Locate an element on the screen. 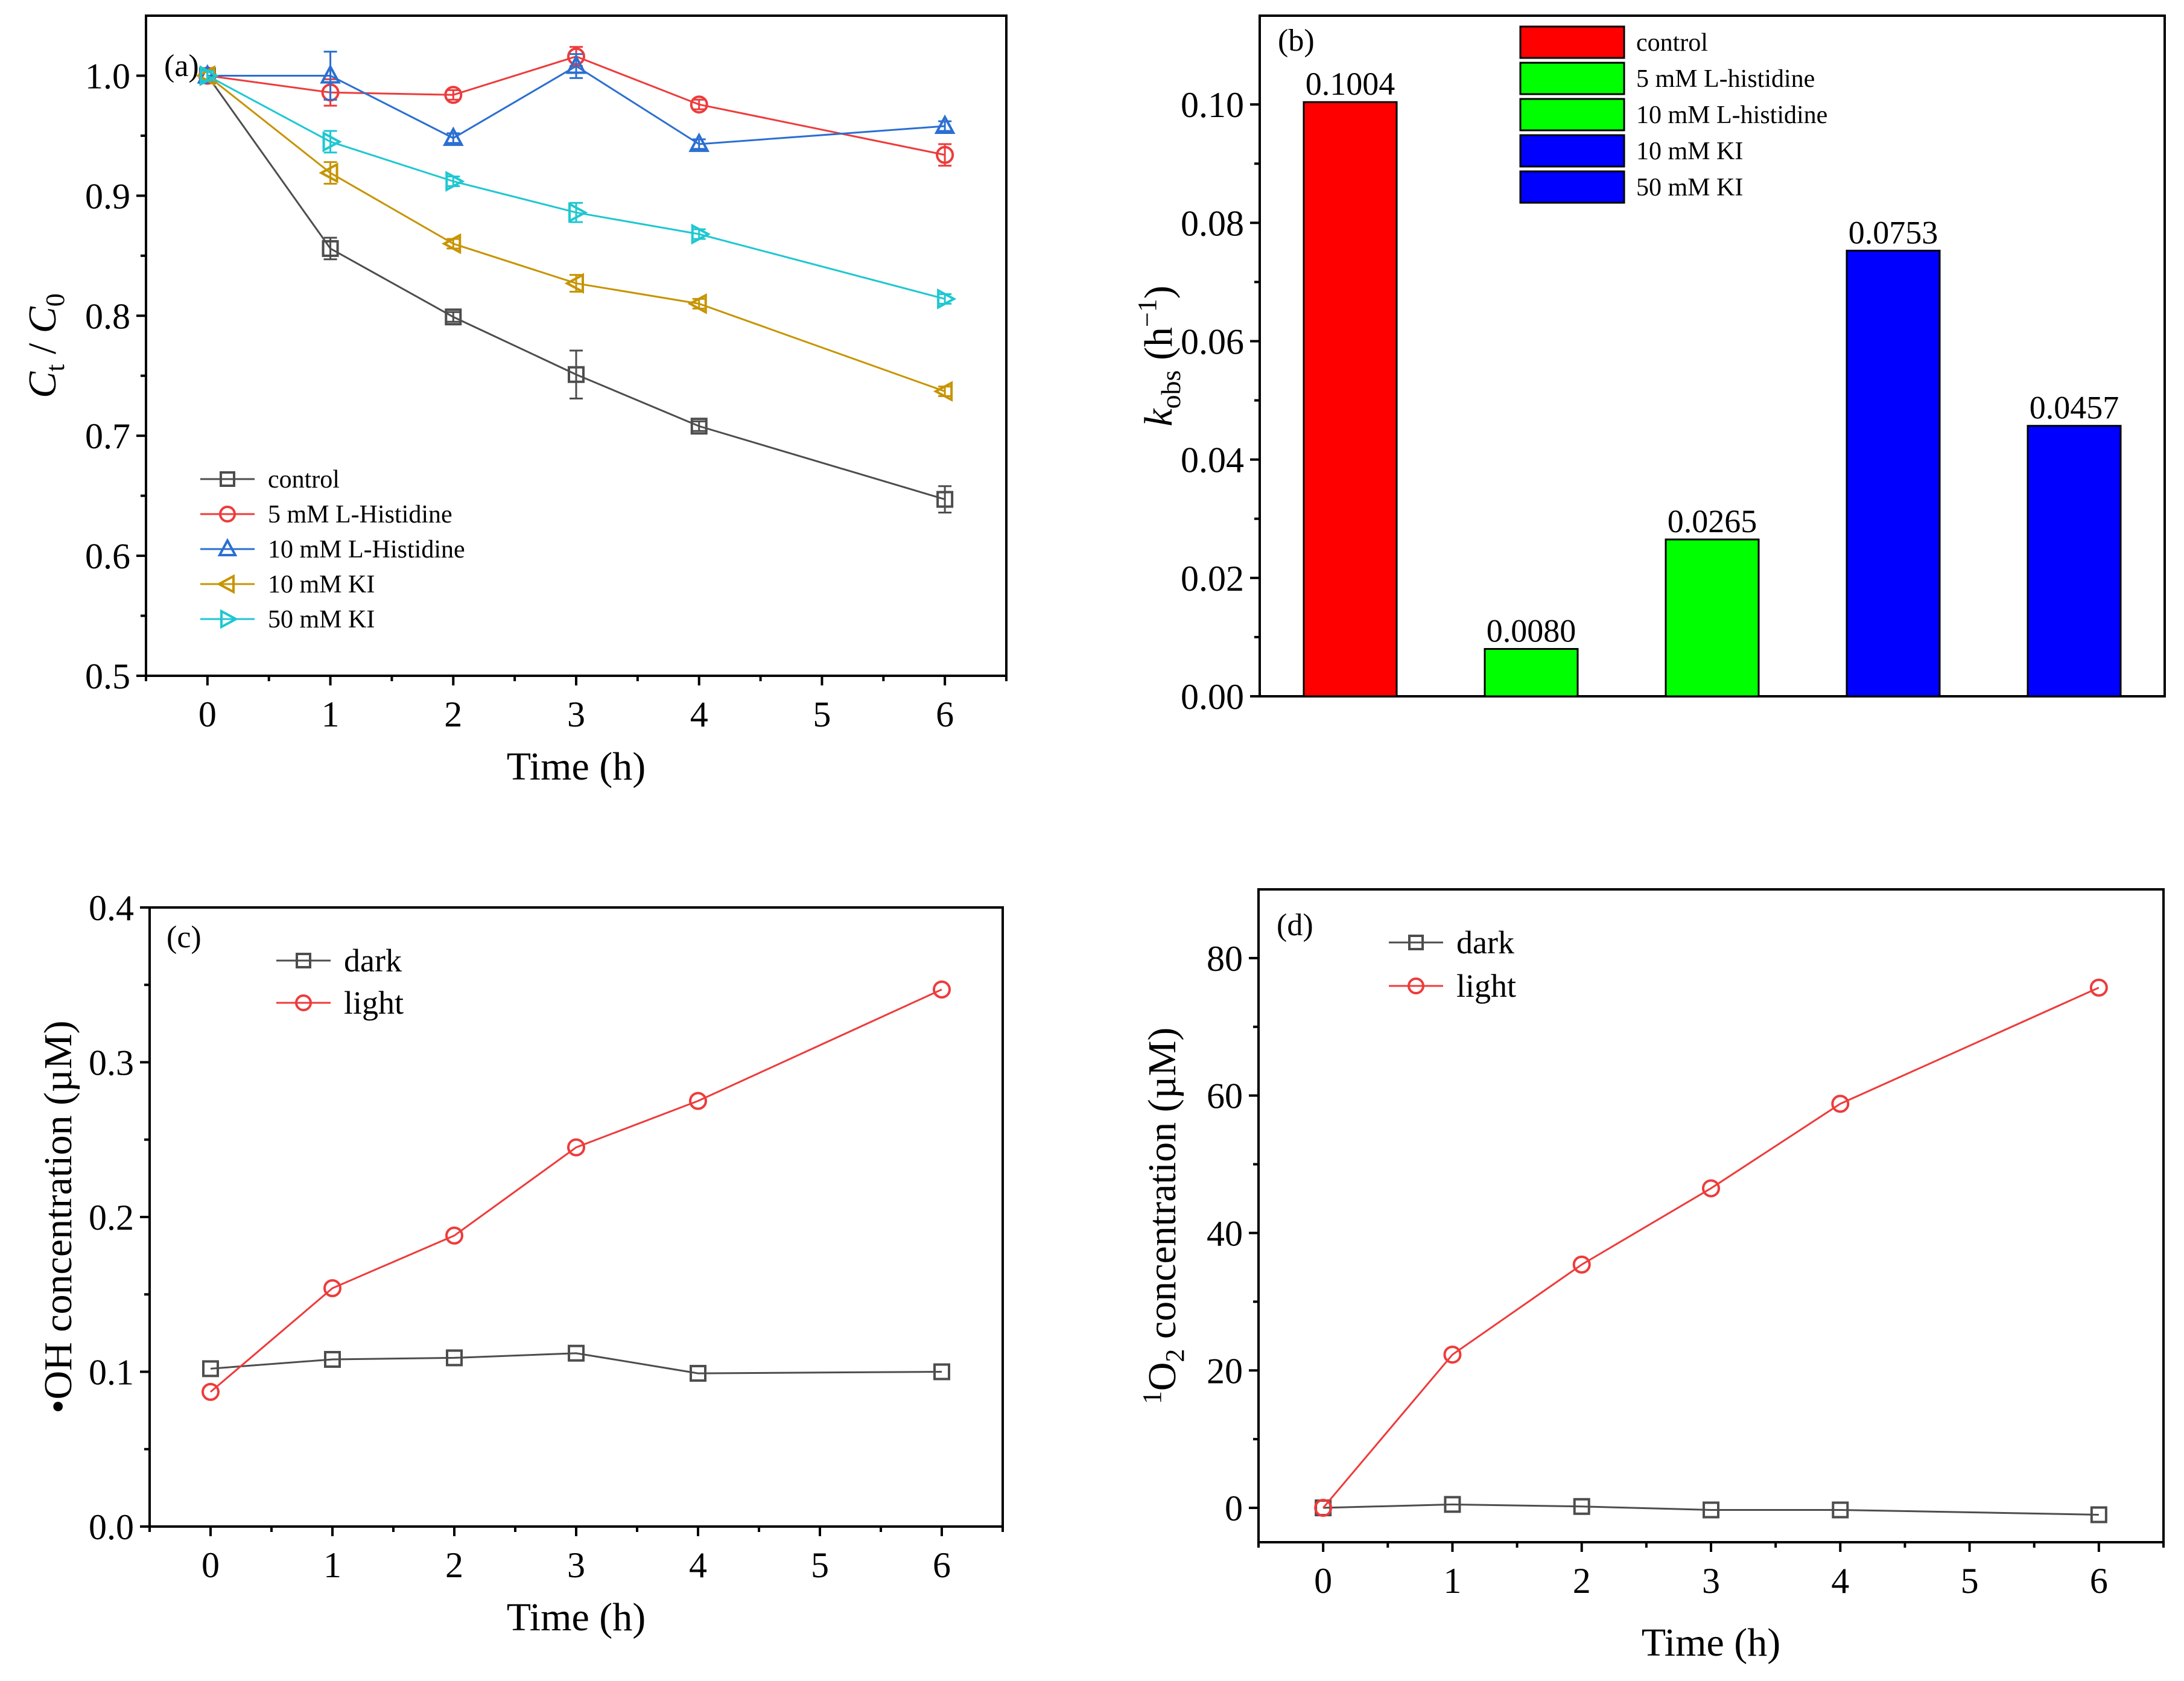 The width and height of the screenshot is (2184, 1681). y-tick-label: 0.4 is located at coordinates (112, 908).